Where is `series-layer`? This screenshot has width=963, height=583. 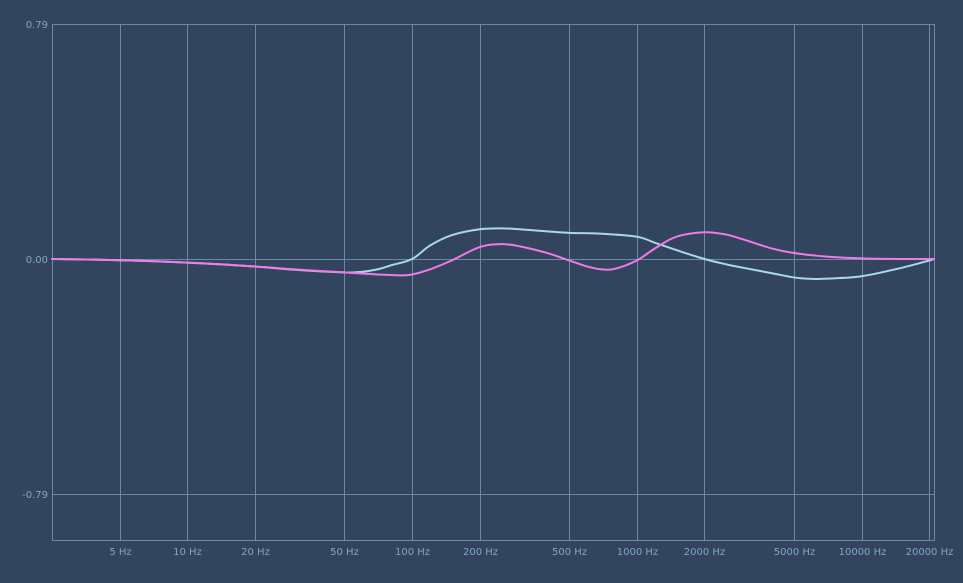
series-layer is located at coordinates (493, 254).